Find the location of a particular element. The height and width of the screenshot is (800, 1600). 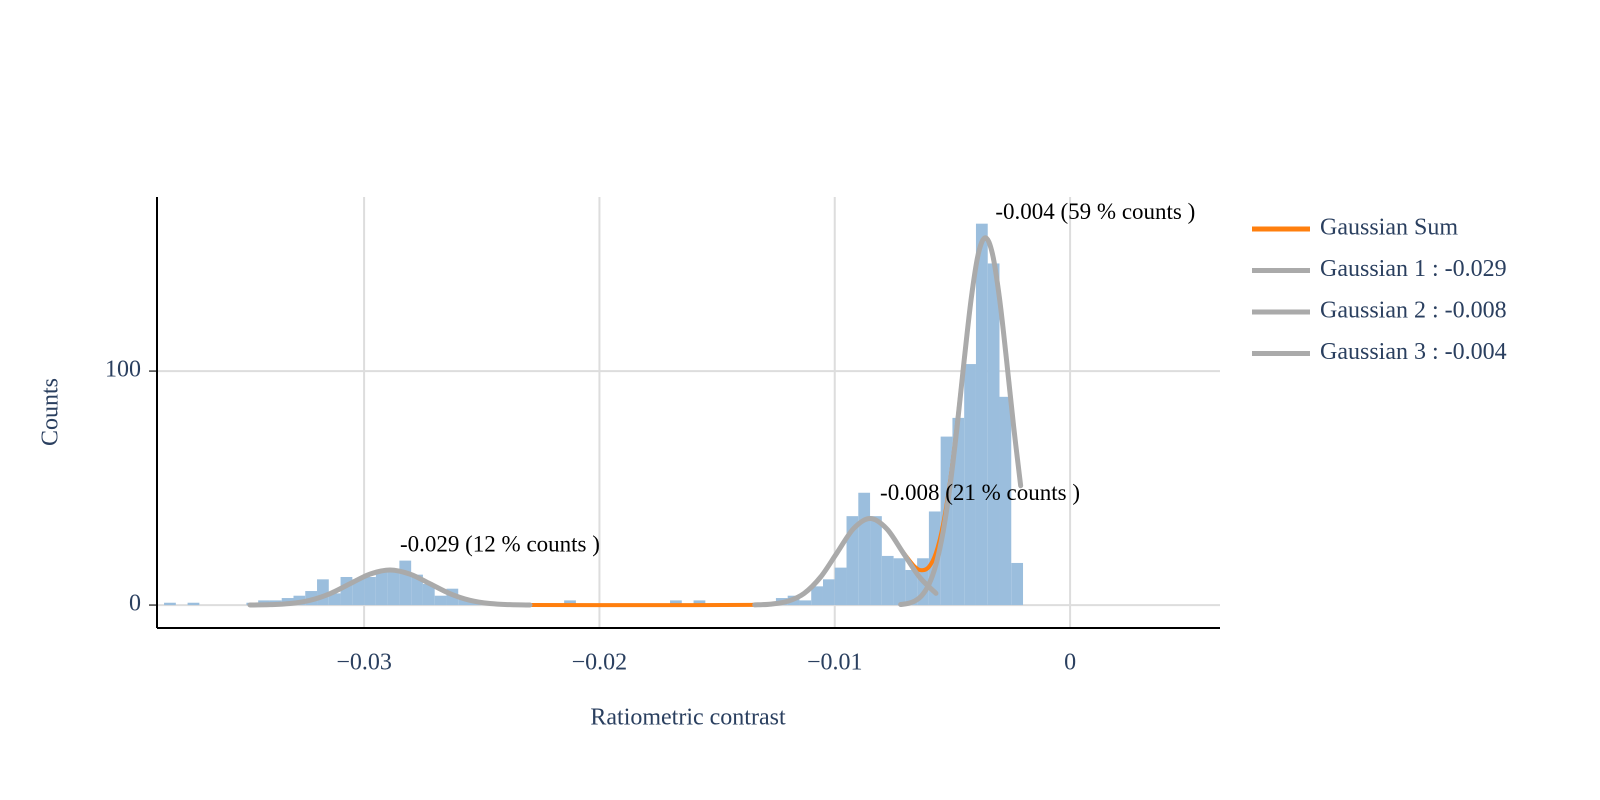

legend-label: Gaussian 3 : -0.004 is located at coordinates (1413, 352).